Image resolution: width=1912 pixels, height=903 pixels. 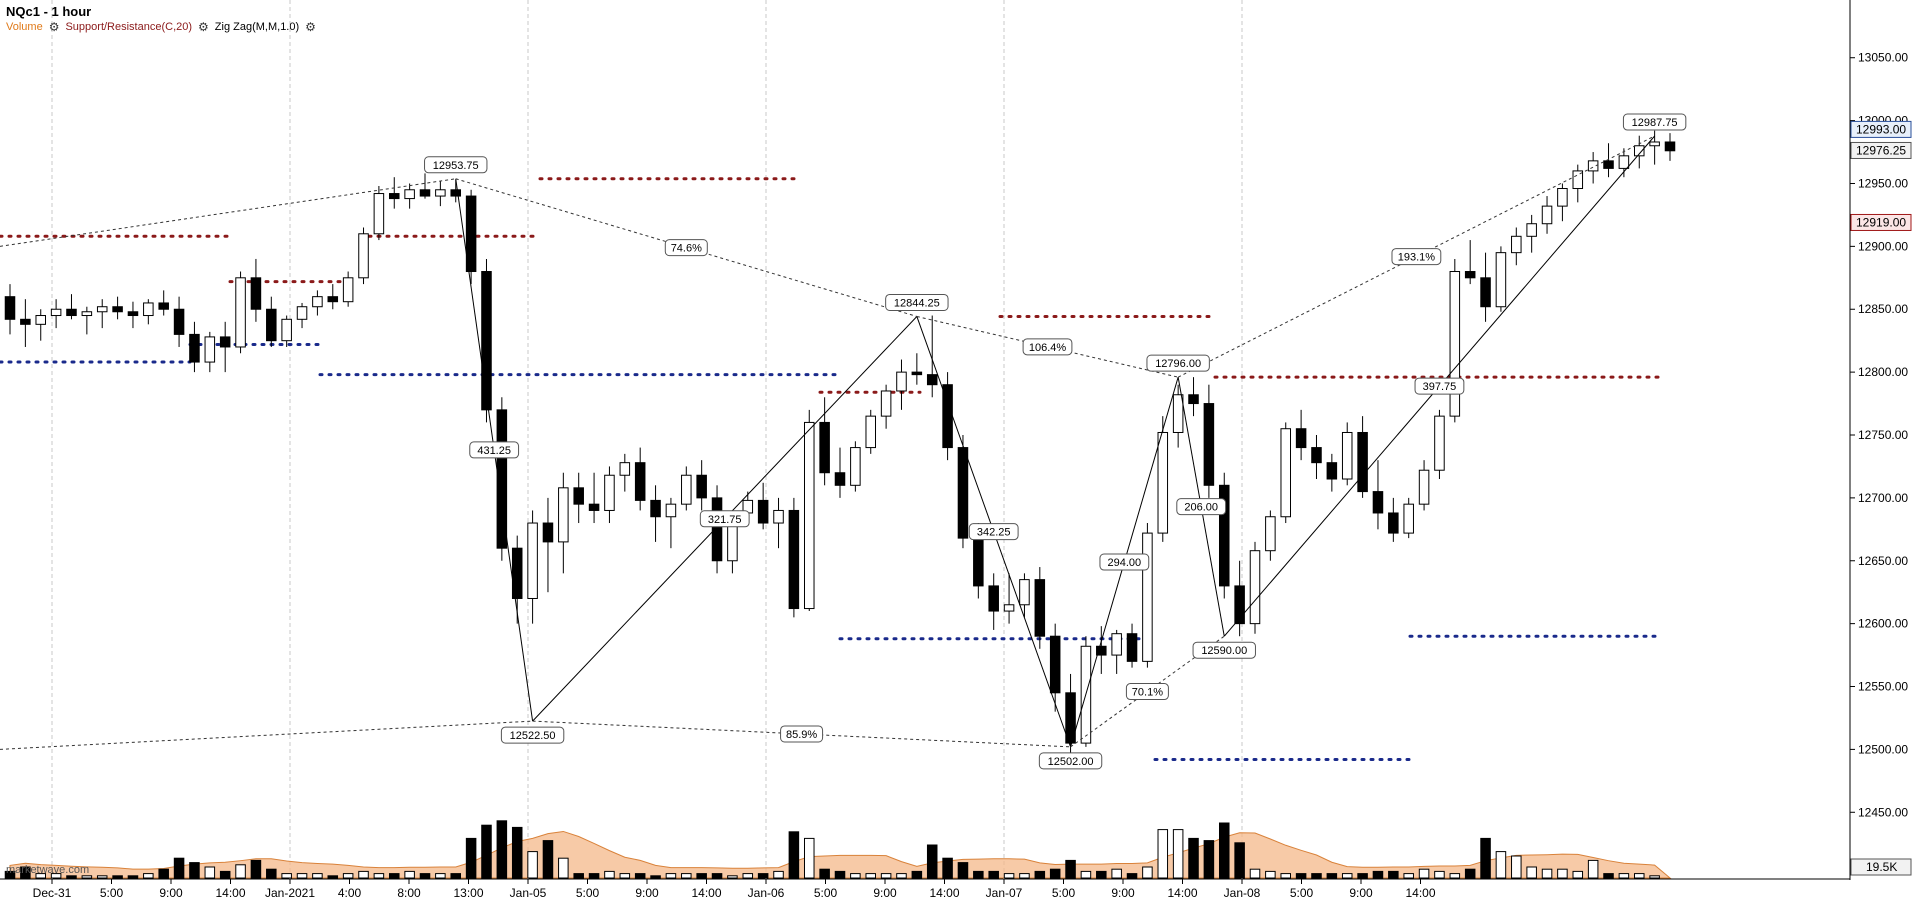 I want to click on indicator-zigzag: Zig Zag(M,M,1.0), so click(x=257, y=27).